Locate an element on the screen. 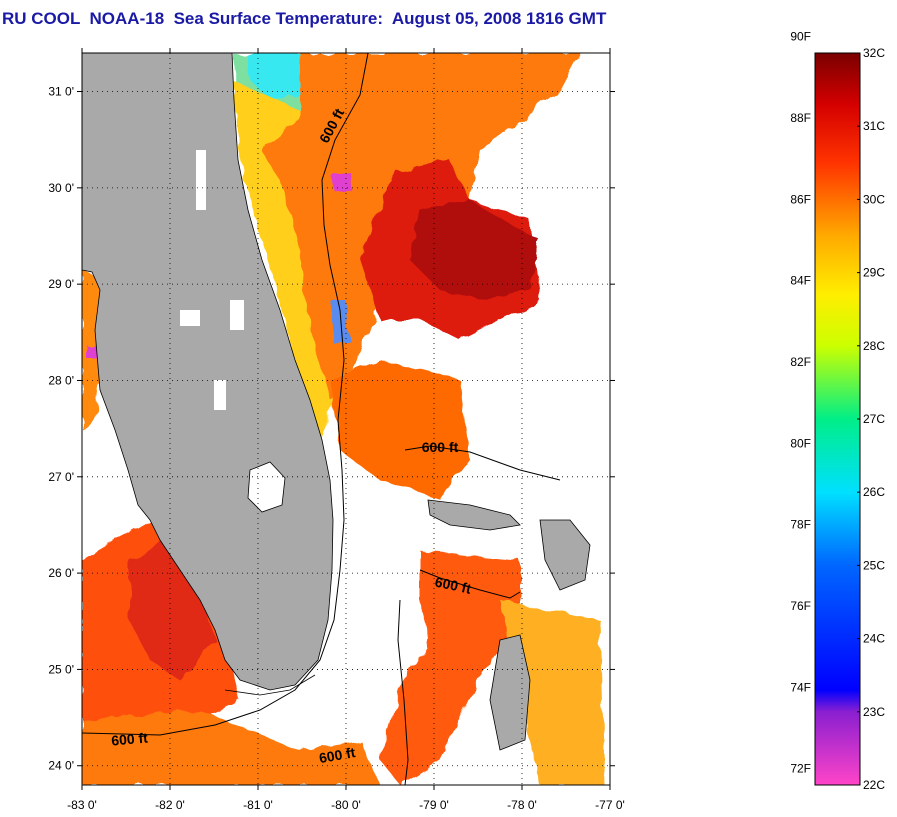 Image resolution: width=897 pixels, height=817 pixels. lon-label: -80 0' is located at coordinates (346, 805).